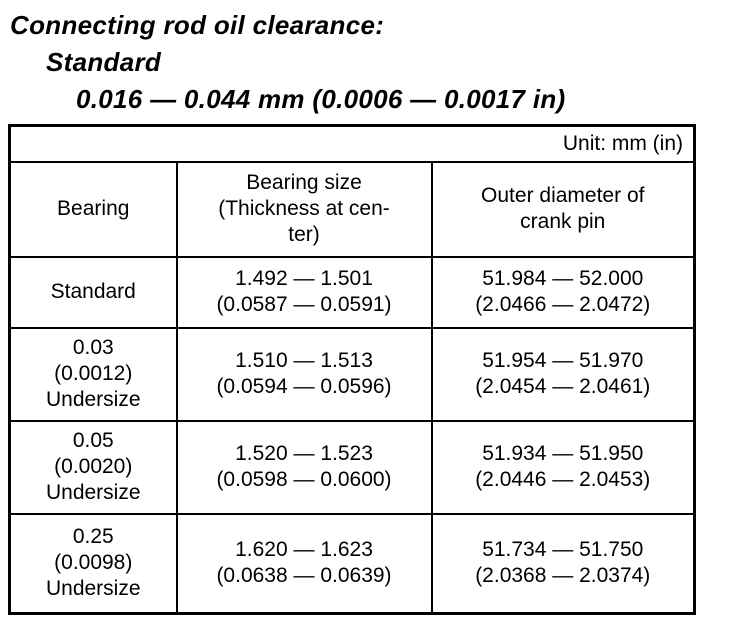  Describe the element at coordinates (304, 292) in the screenshot. I see `cell-bearing-size: 1.492 — 1.501 (0.0587 — 0.0591)` at that location.